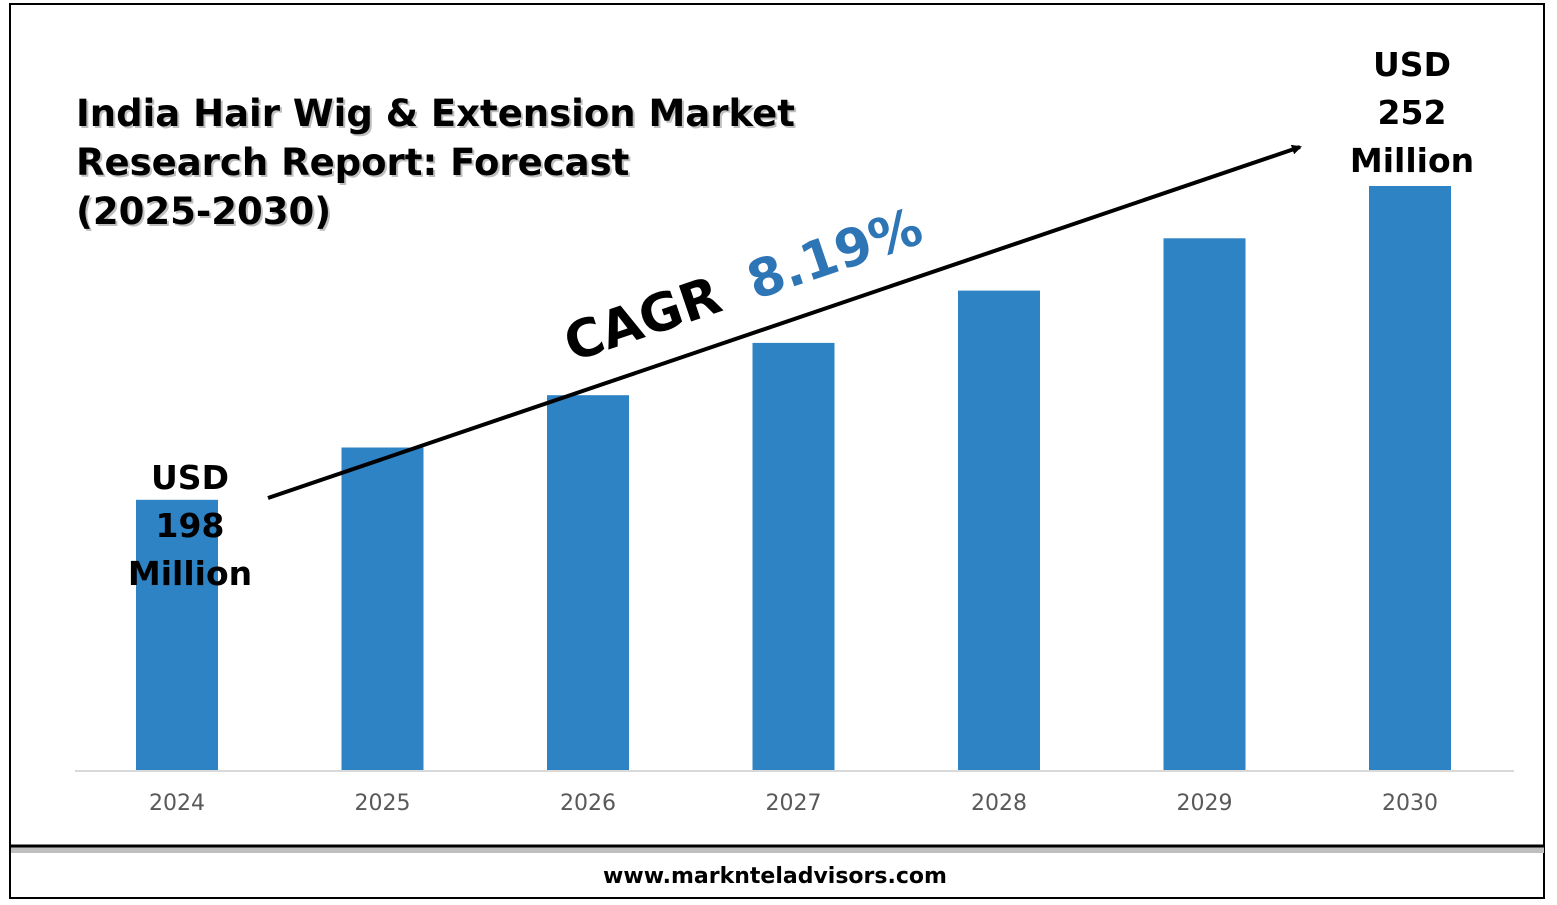  I want to click on chart-title-shadow-1: India Hair Wig & Extension Market, so click(437, 115).